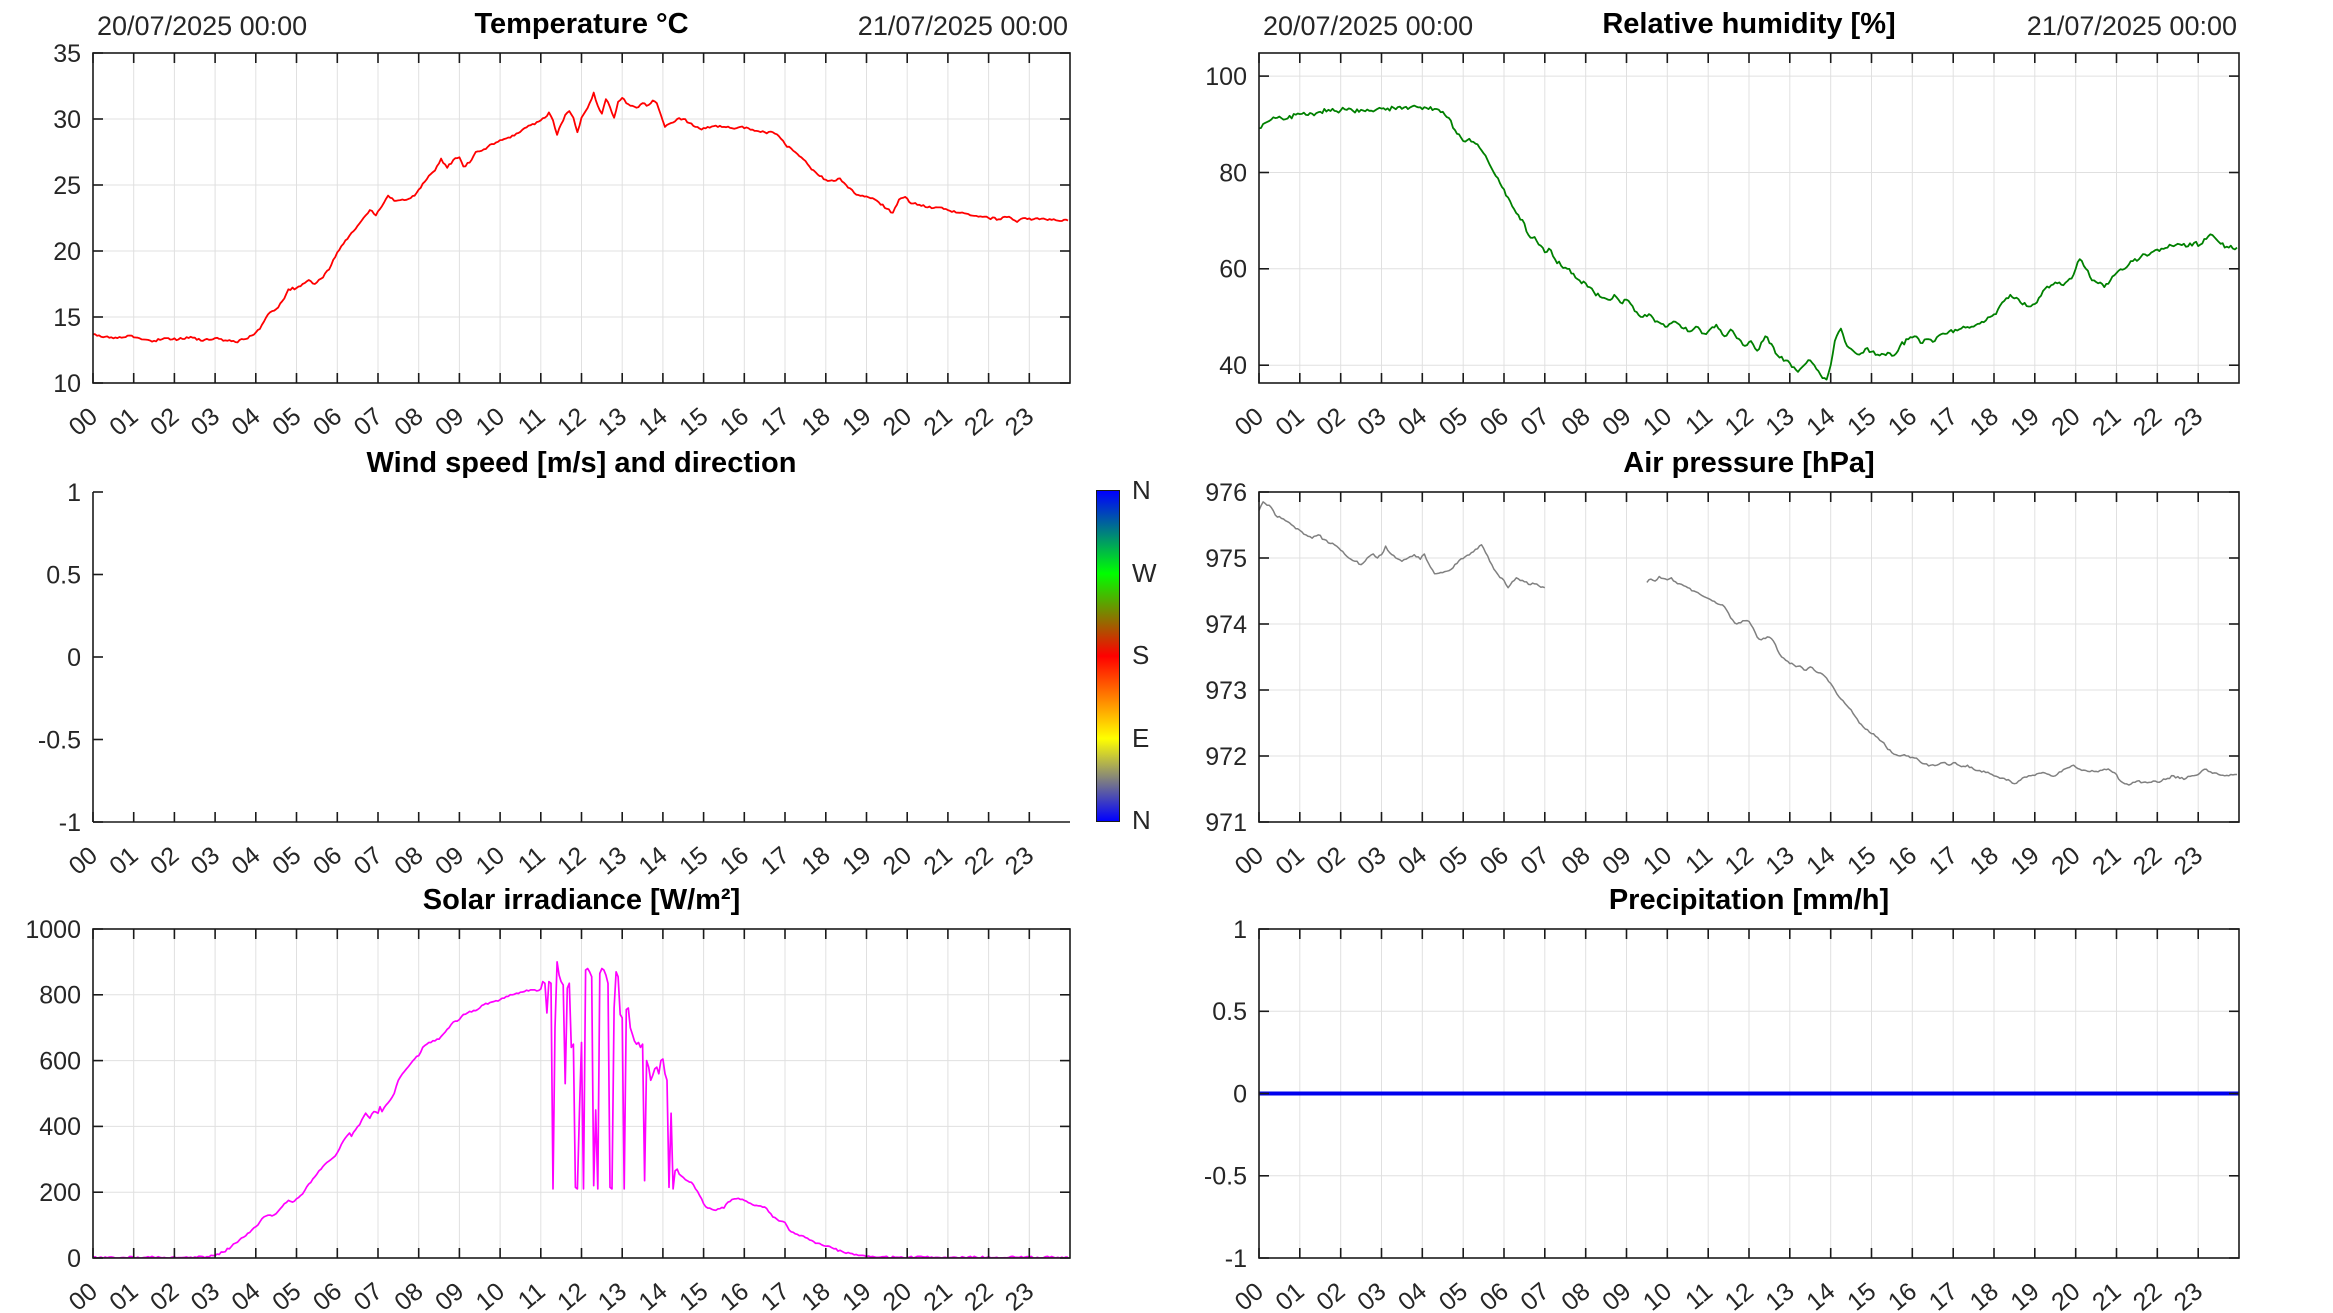 The height and width of the screenshot is (1313, 2333). Describe the element at coordinates (581, 24) in the screenshot. I see `temperature-title: Temperature °C` at that location.